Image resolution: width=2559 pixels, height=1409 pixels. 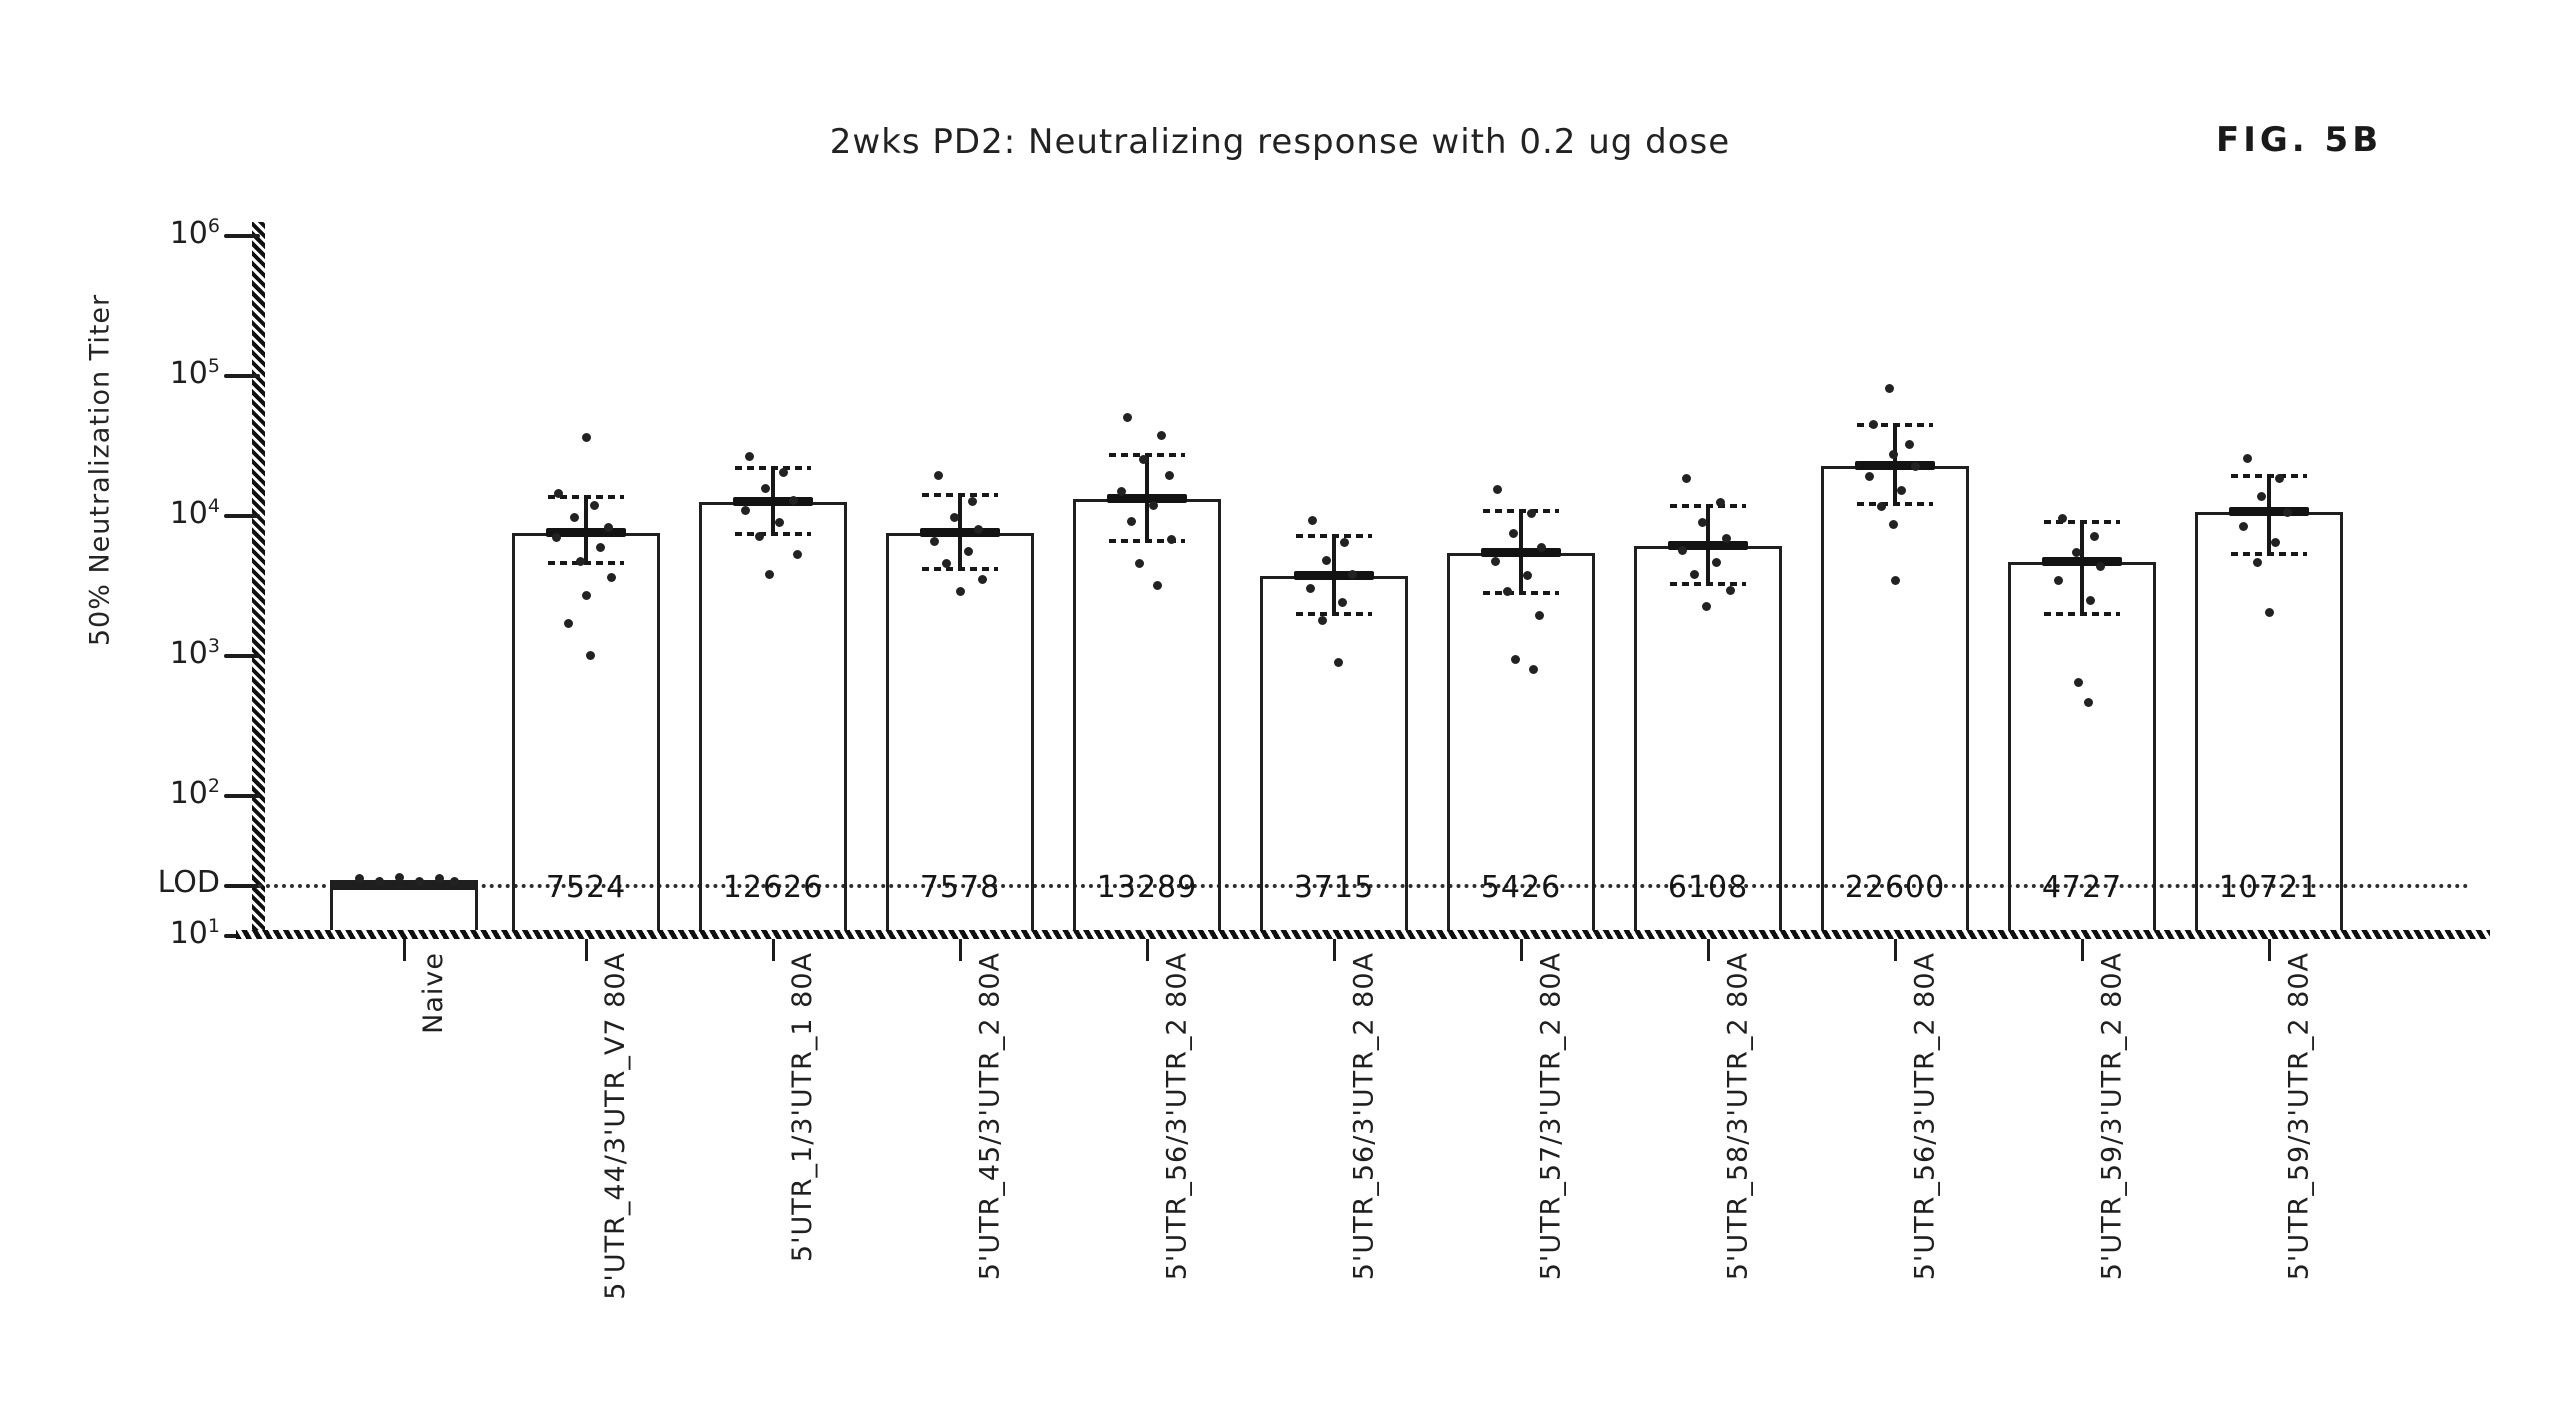 What do you see at coordinates (194, 793) in the screenshot?
I see `y-tick-label: 102` at bounding box center [194, 793].